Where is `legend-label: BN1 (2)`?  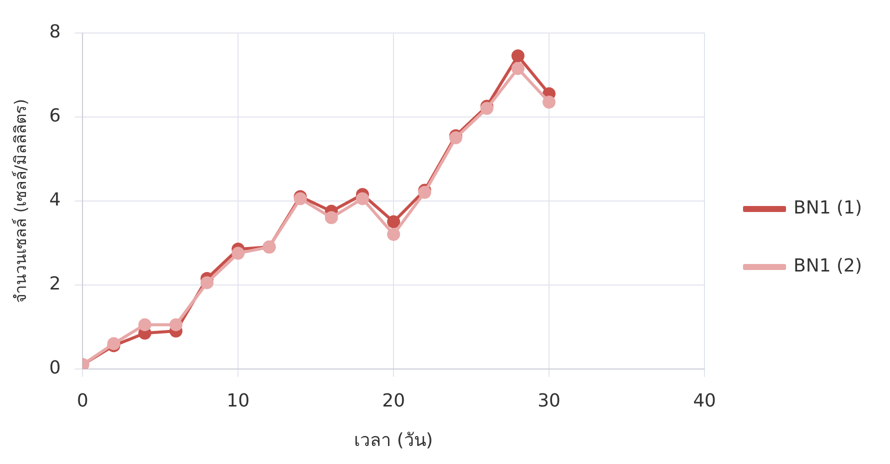
legend-label: BN1 (2) is located at coordinates (828, 266).